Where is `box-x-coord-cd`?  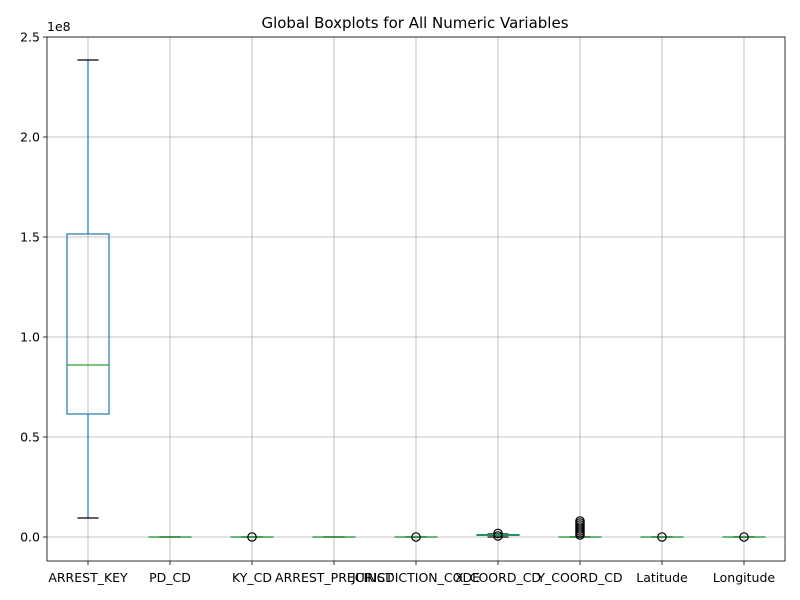 box-x-coord-cd is located at coordinates (498, 534).